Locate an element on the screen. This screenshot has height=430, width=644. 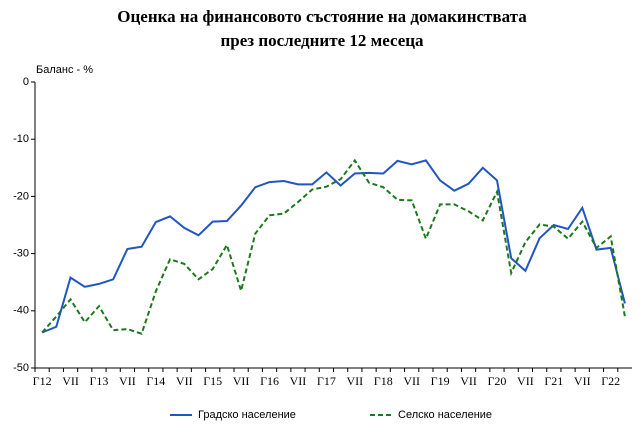
x-tick-label: Г18 is located at coordinates (383, 381).